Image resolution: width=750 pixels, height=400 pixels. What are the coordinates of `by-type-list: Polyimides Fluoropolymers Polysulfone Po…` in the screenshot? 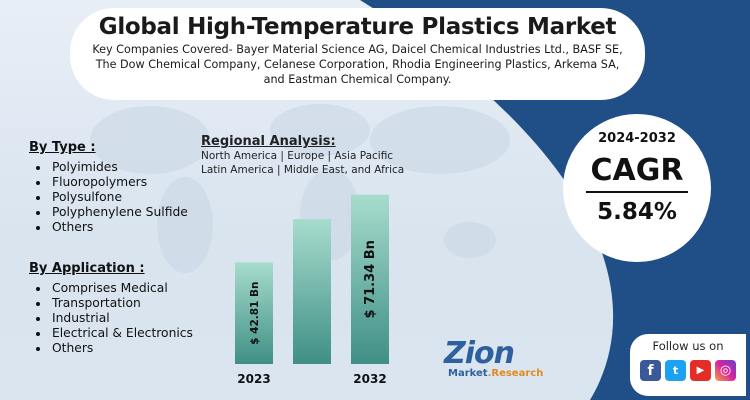 It's located at (112, 197).